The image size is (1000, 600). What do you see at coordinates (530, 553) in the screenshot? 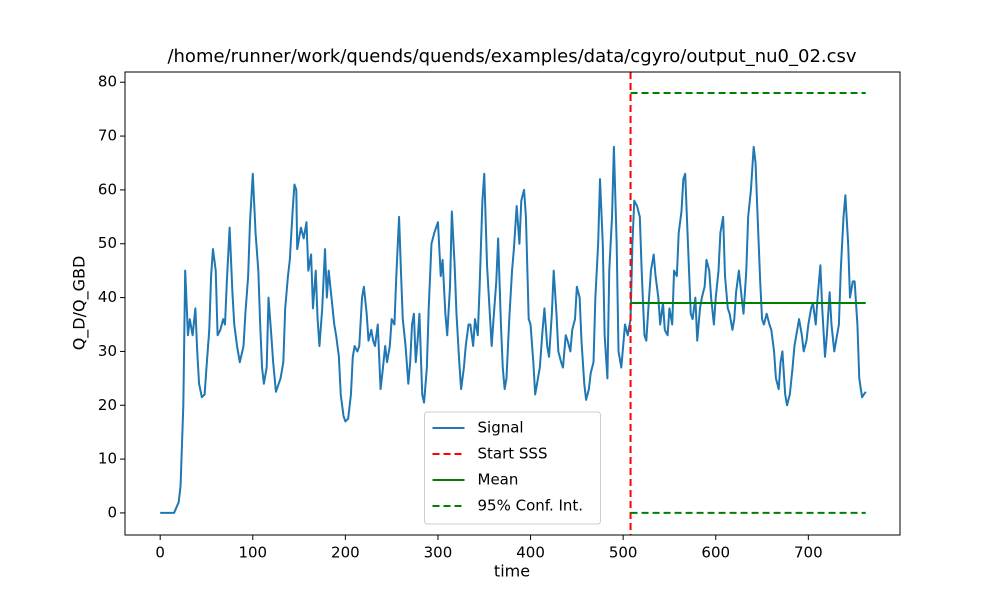
I see `x-tick-label: 400` at bounding box center [530, 553].